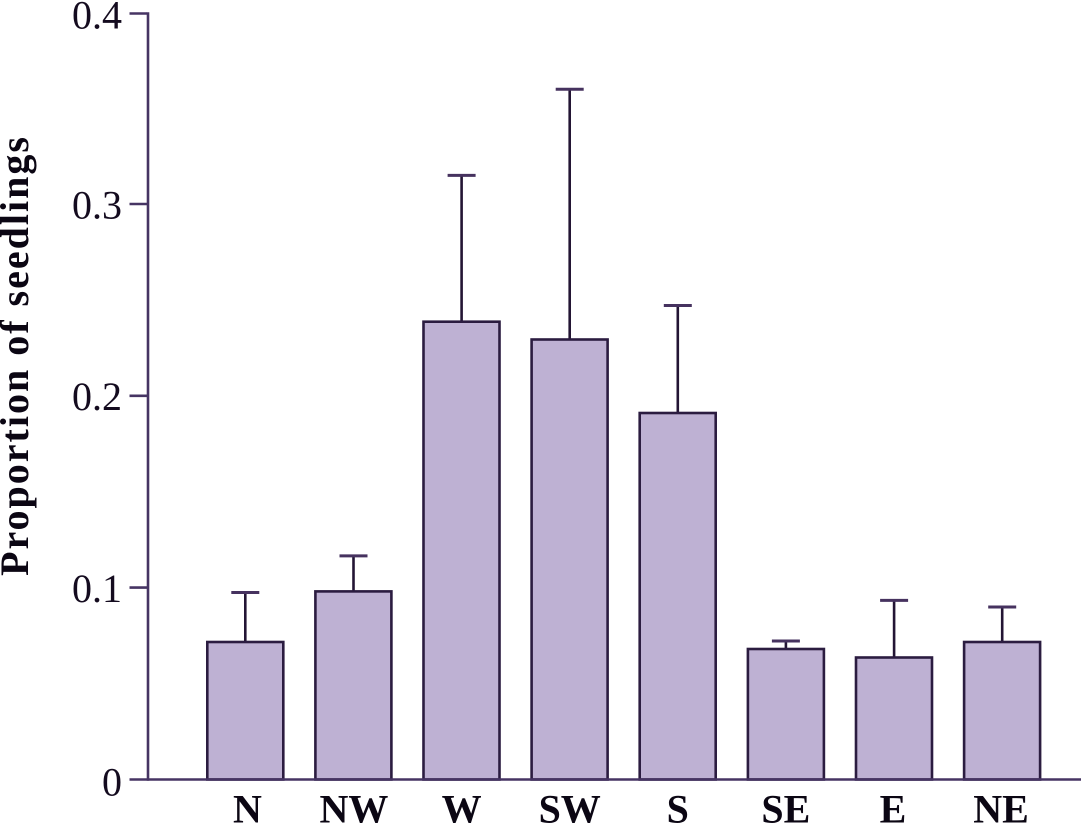 This screenshot has width=1081, height=825. I want to click on svg-text: N, so click(247, 806).